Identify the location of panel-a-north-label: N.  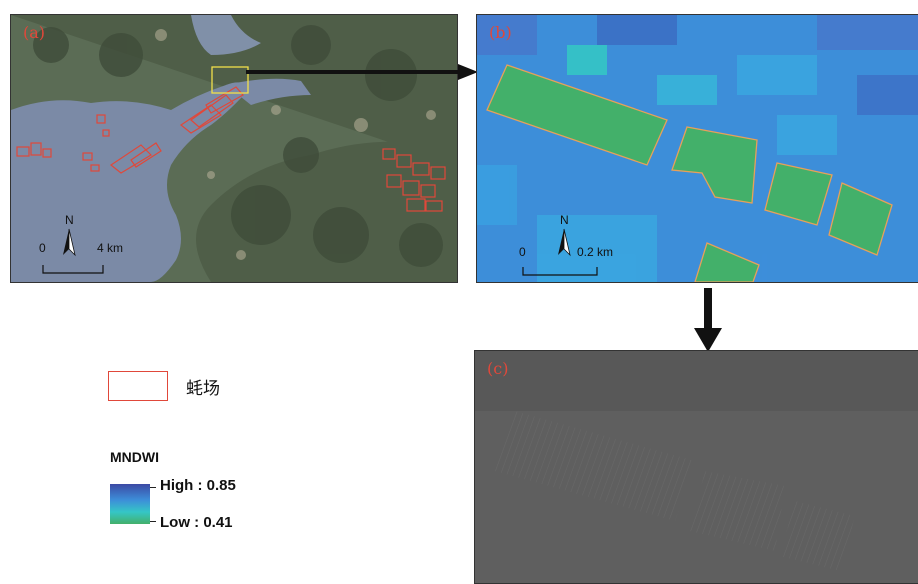
(69, 220).